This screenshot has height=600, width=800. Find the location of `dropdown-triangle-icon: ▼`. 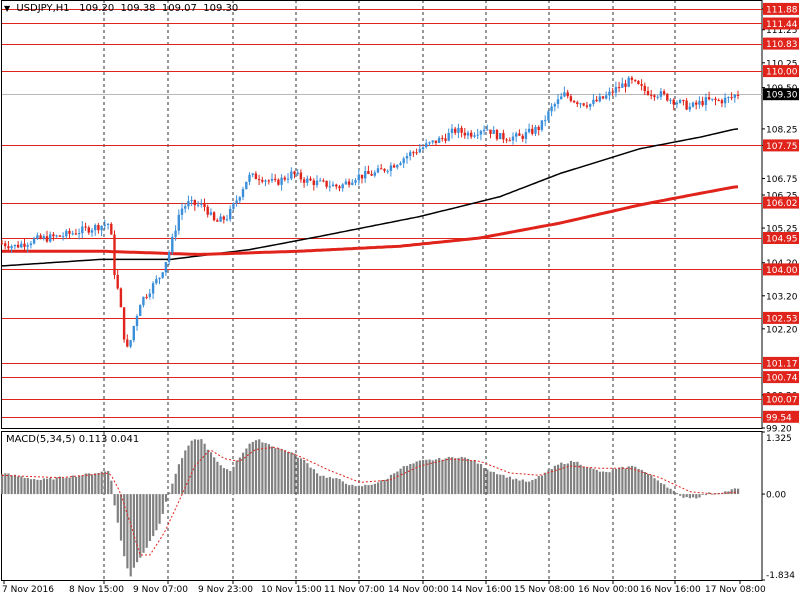

dropdown-triangle-icon: ▼ is located at coordinates (7, 8).